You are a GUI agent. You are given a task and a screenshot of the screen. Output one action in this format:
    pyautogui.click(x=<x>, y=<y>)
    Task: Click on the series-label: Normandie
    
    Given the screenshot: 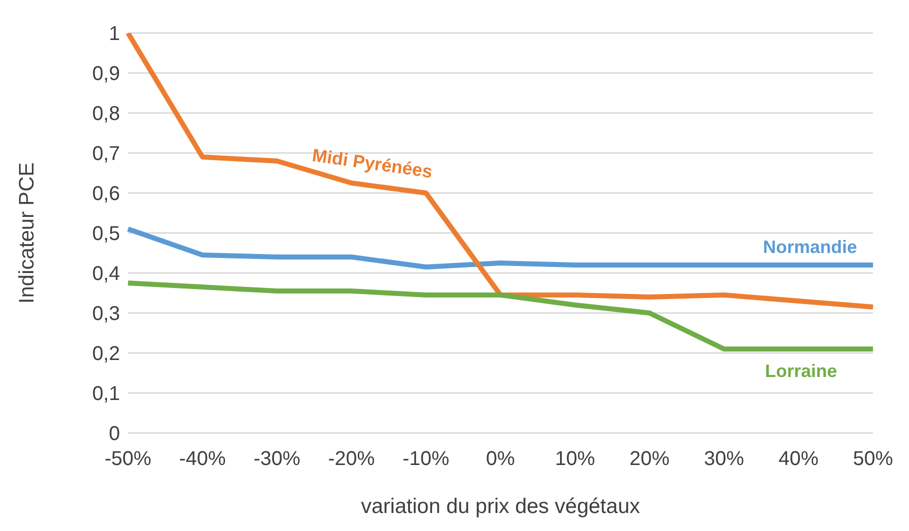 What is the action you would take?
    pyautogui.click(x=810, y=247)
    